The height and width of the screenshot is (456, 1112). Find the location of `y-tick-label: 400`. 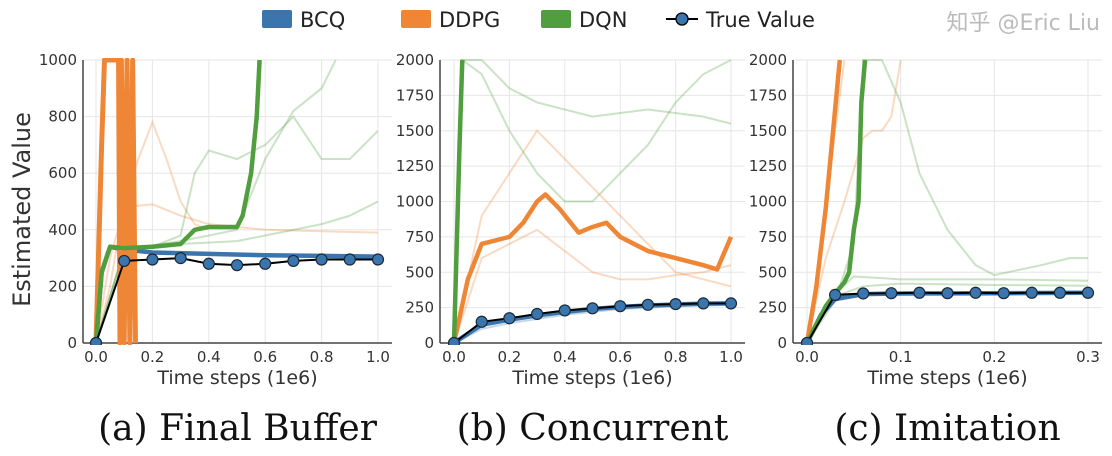

y-tick-label: 400 is located at coordinates (62, 230).